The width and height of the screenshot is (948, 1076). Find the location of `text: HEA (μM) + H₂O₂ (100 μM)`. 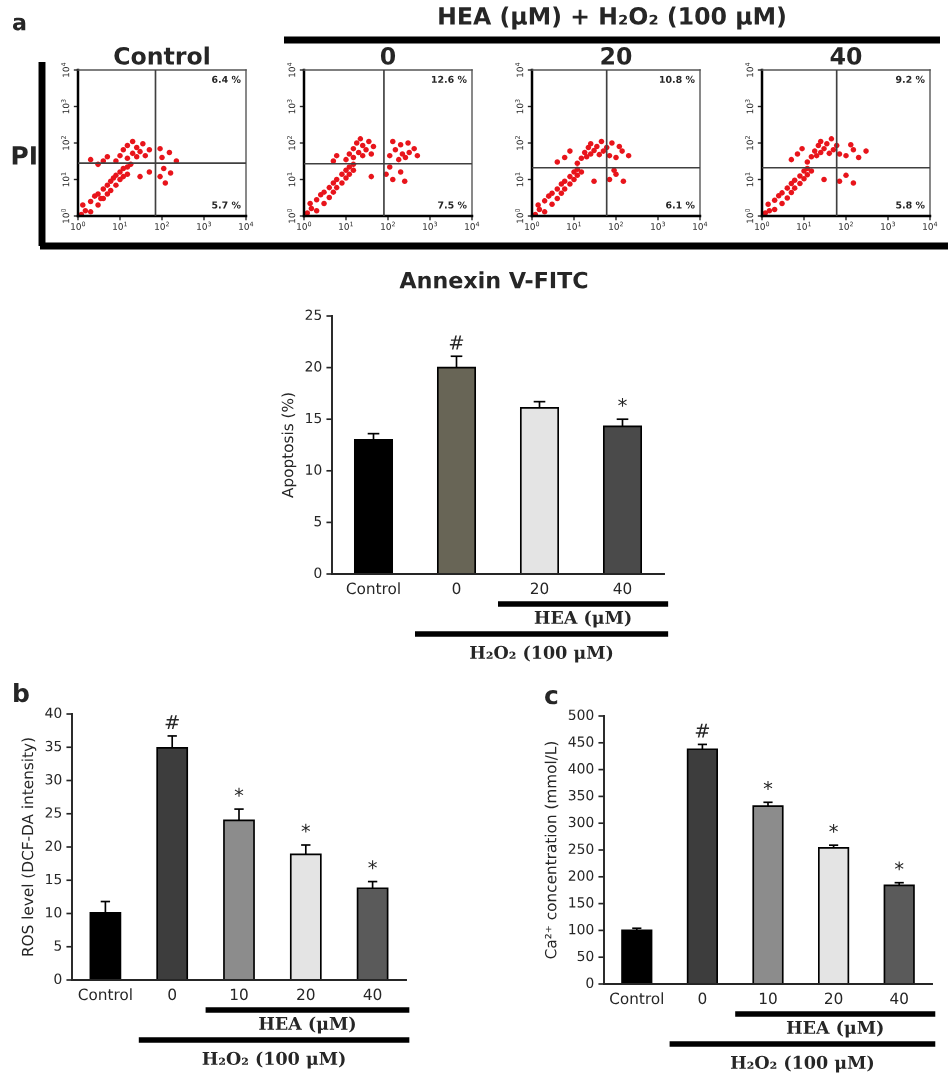

text: HEA (μM) + H₂O₂ (100 μM) is located at coordinates (612, 18).